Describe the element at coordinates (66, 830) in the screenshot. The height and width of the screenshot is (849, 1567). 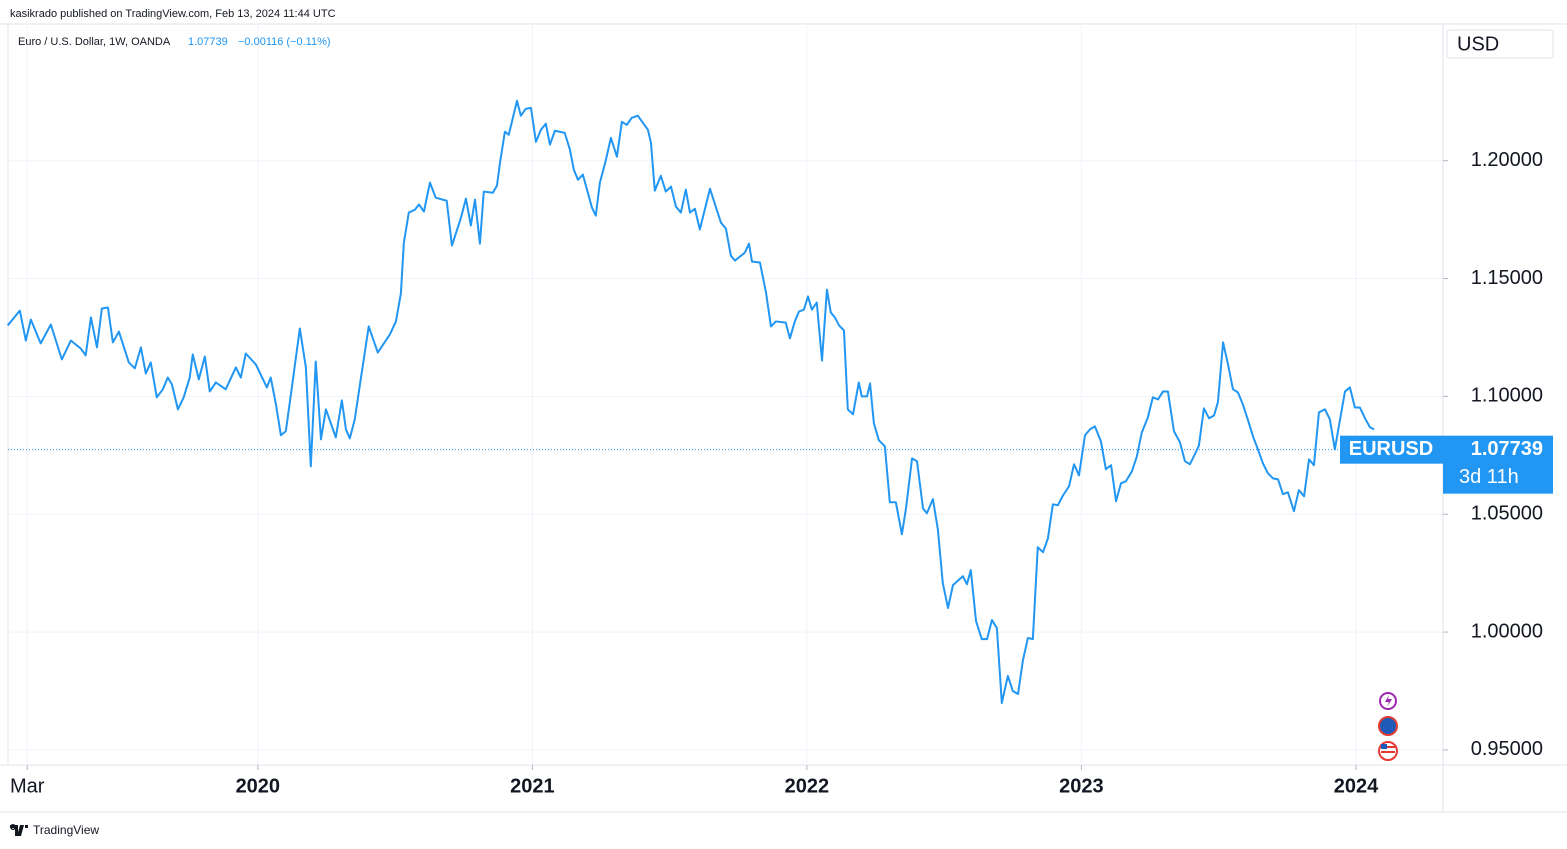
I see `brand: TradingView` at that location.